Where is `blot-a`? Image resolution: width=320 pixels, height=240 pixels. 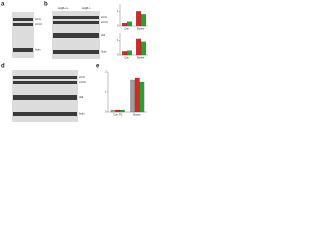 blot-a is located at coordinates (23, 35).